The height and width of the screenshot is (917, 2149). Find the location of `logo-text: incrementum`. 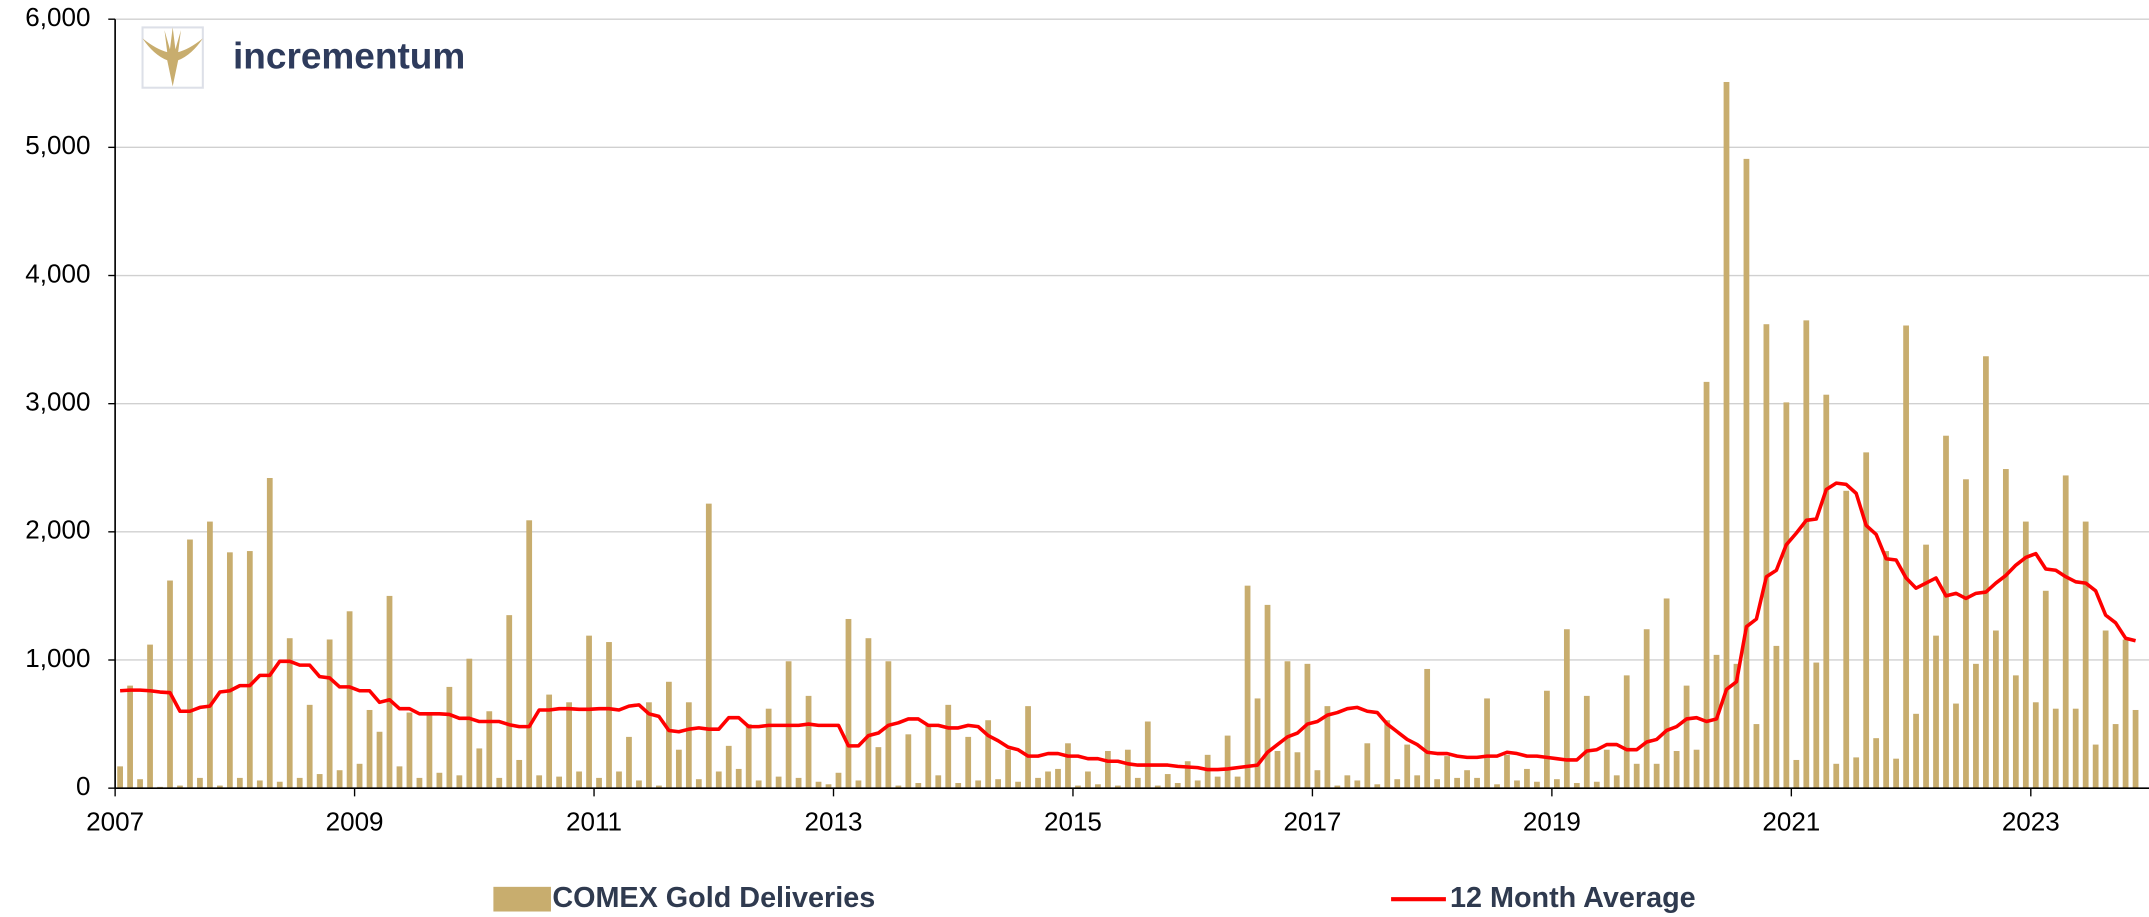

logo-text: incrementum is located at coordinates (349, 56).